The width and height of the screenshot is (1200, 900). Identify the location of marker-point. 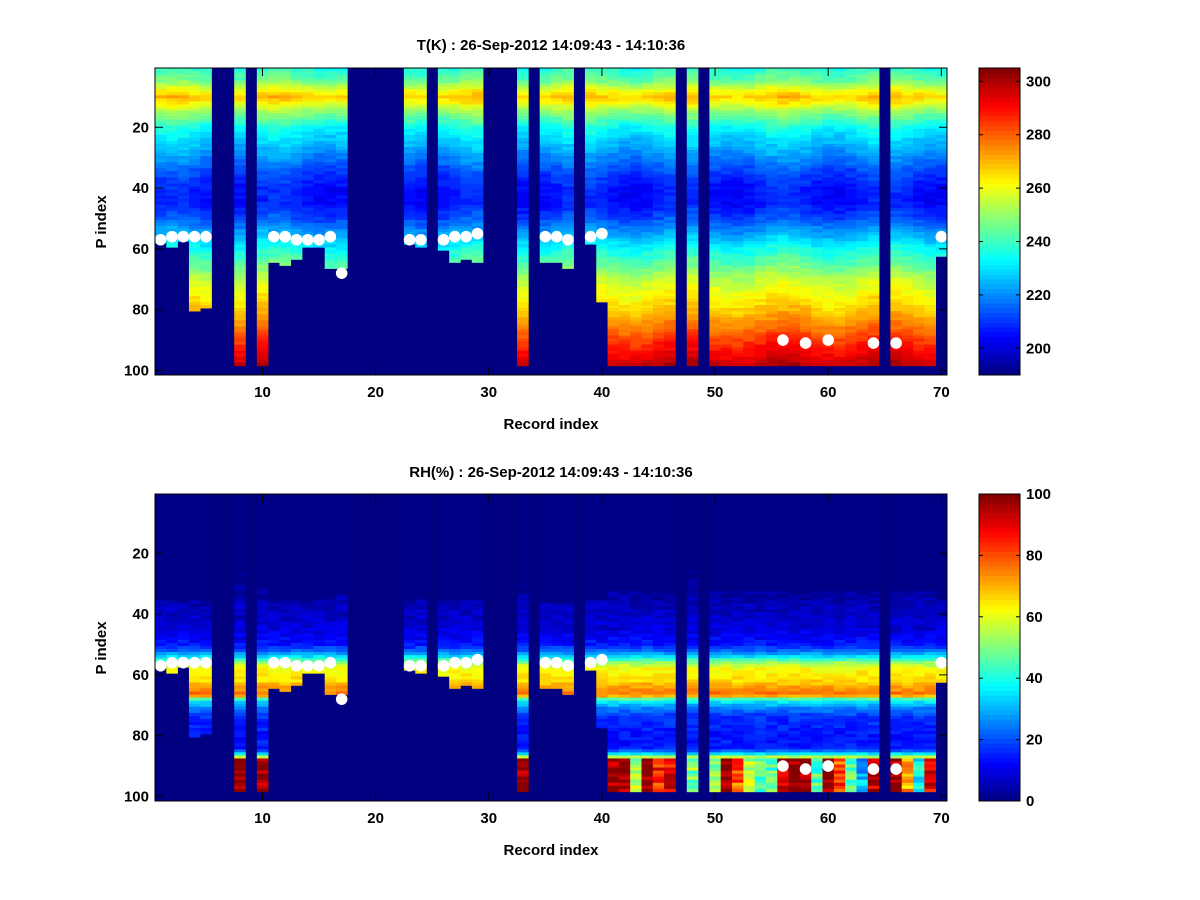
(602, 233).